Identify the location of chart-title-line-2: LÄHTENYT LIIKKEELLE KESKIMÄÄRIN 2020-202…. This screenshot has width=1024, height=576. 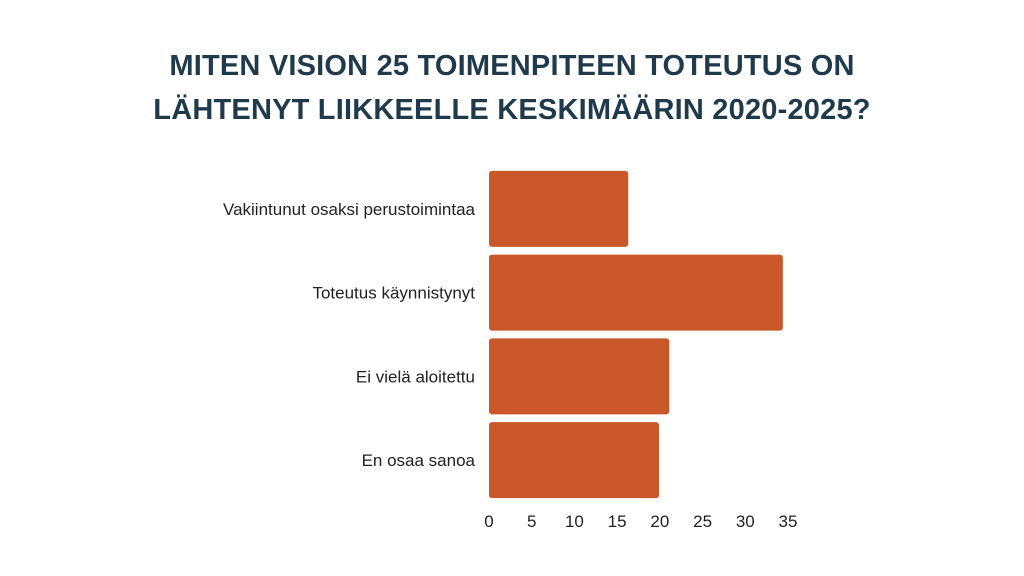
(512, 110).